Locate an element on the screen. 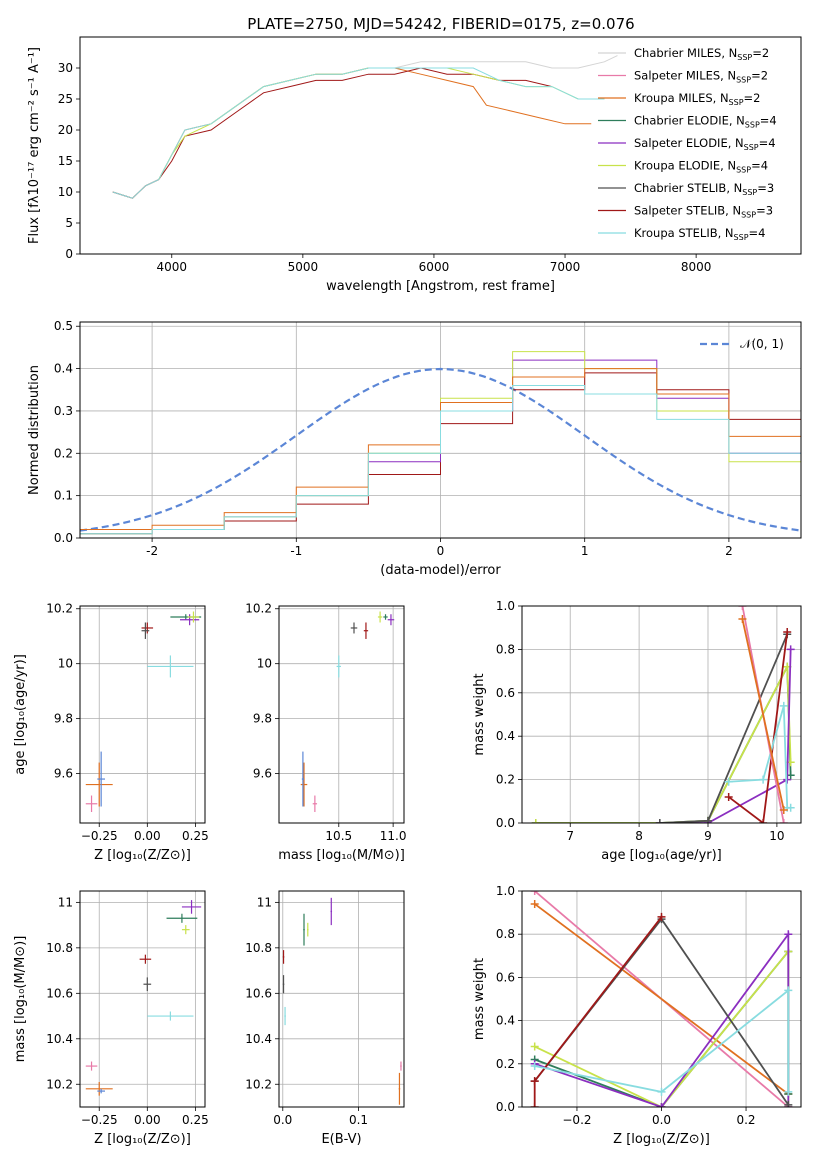 The height and width of the screenshot is (1170, 819). x-tick-label: 0 is located at coordinates (441, 551).